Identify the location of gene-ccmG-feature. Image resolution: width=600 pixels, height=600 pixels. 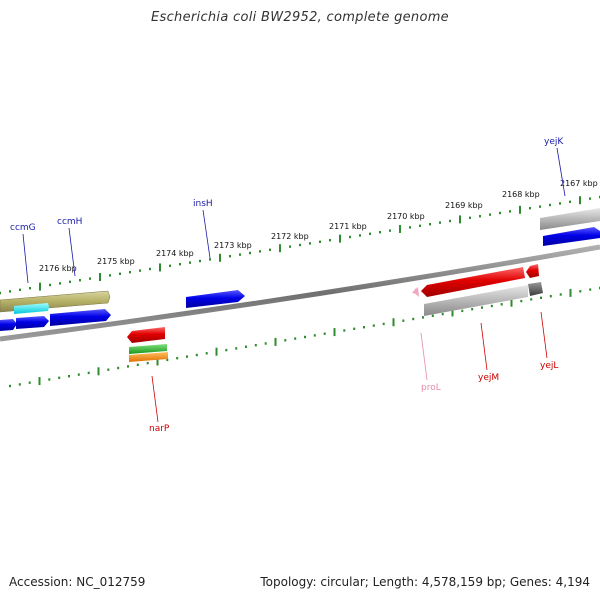
(31, 308).